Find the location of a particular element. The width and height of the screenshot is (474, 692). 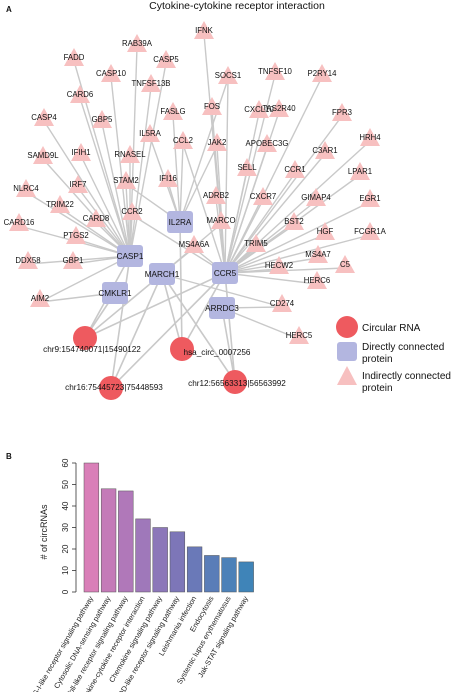

edge-ccr5-apobec3g is located at coordinates (246, 210).